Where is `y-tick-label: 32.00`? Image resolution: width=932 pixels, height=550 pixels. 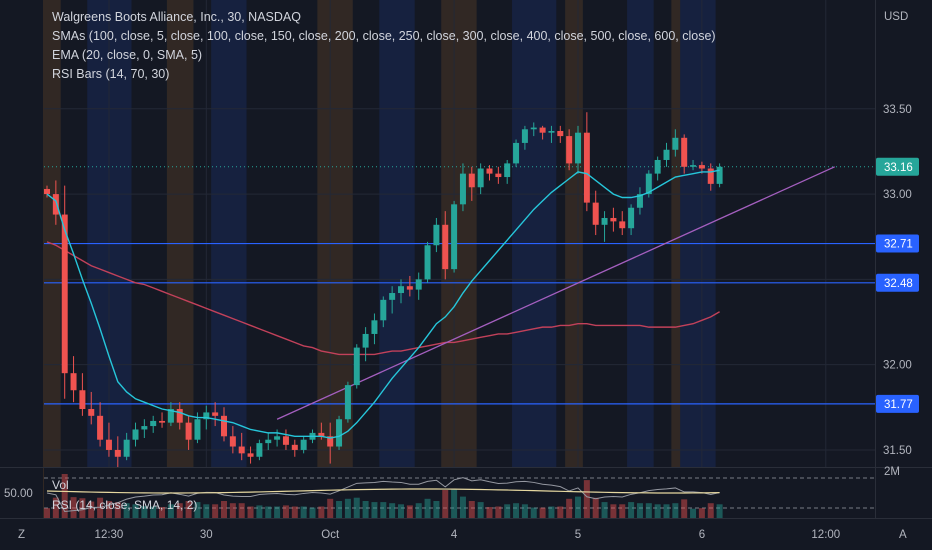 y-tick-label: 32.00 is located at coordinates (897, 366).